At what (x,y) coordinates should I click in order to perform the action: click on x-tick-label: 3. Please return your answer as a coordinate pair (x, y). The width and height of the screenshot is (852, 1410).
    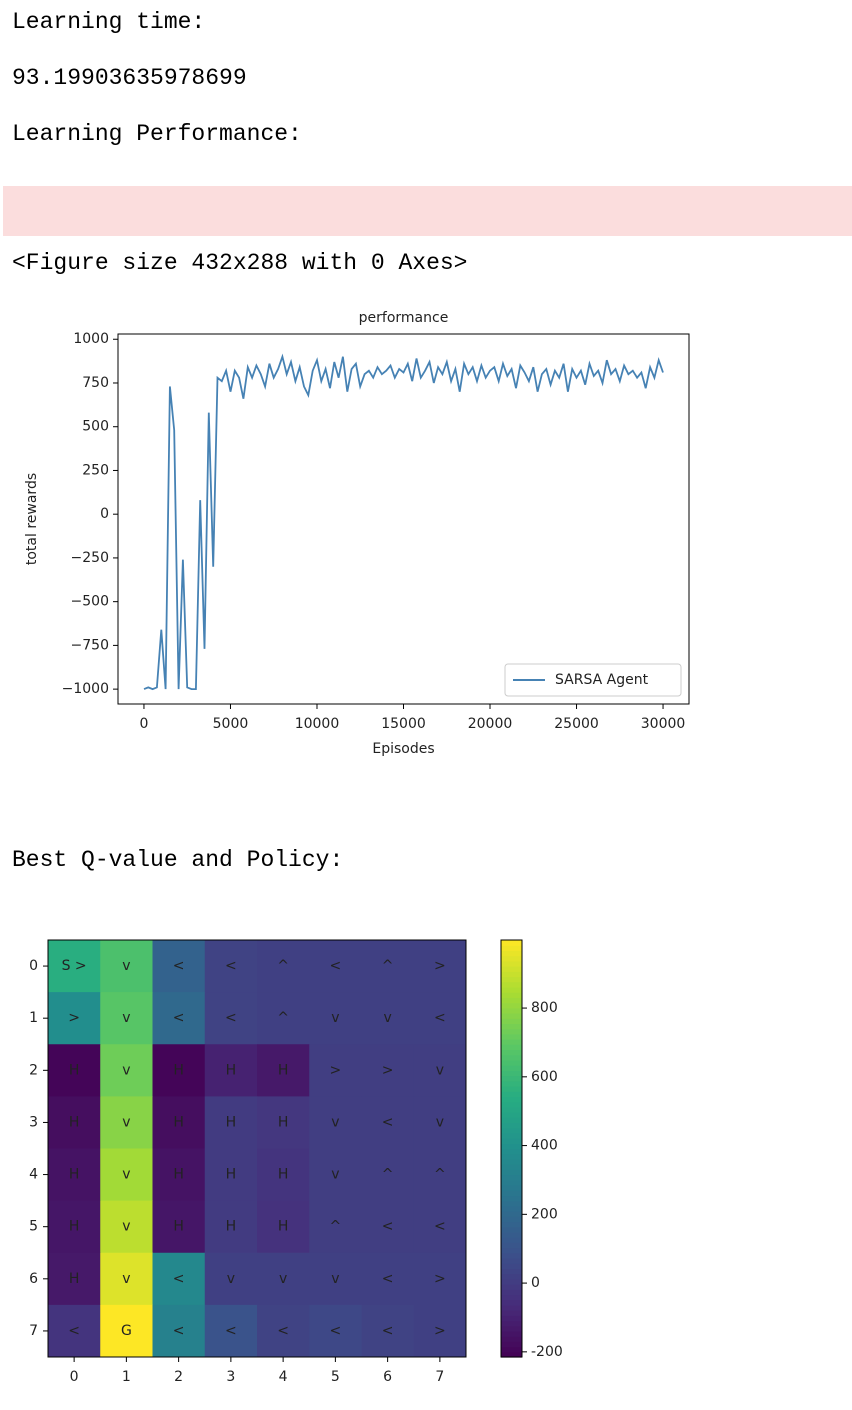
    Looking at the image, I should click on (230, 1377).